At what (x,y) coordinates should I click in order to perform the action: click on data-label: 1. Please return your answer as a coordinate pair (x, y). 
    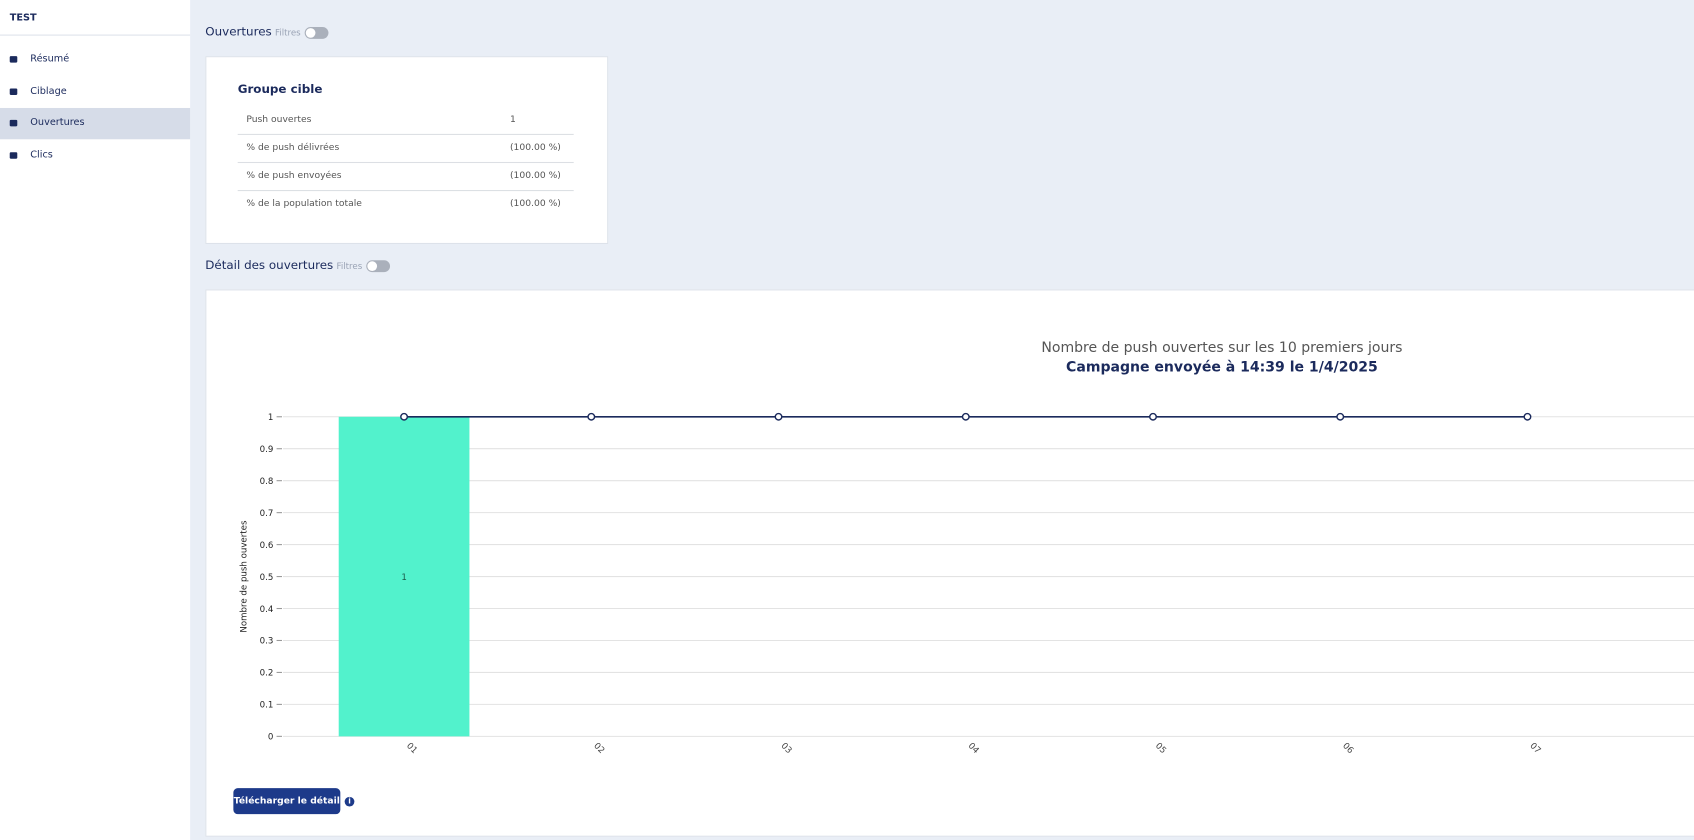
    Looking at the image, I should click on (404, 578).